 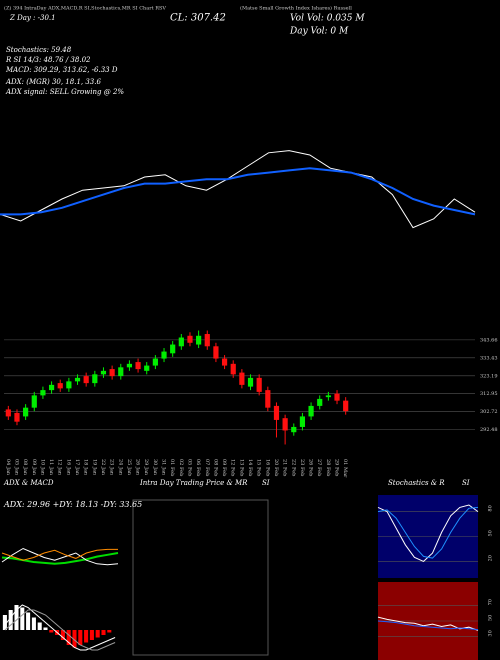 I want to click on y-tick-label: 80, so click(x=491, y=508).